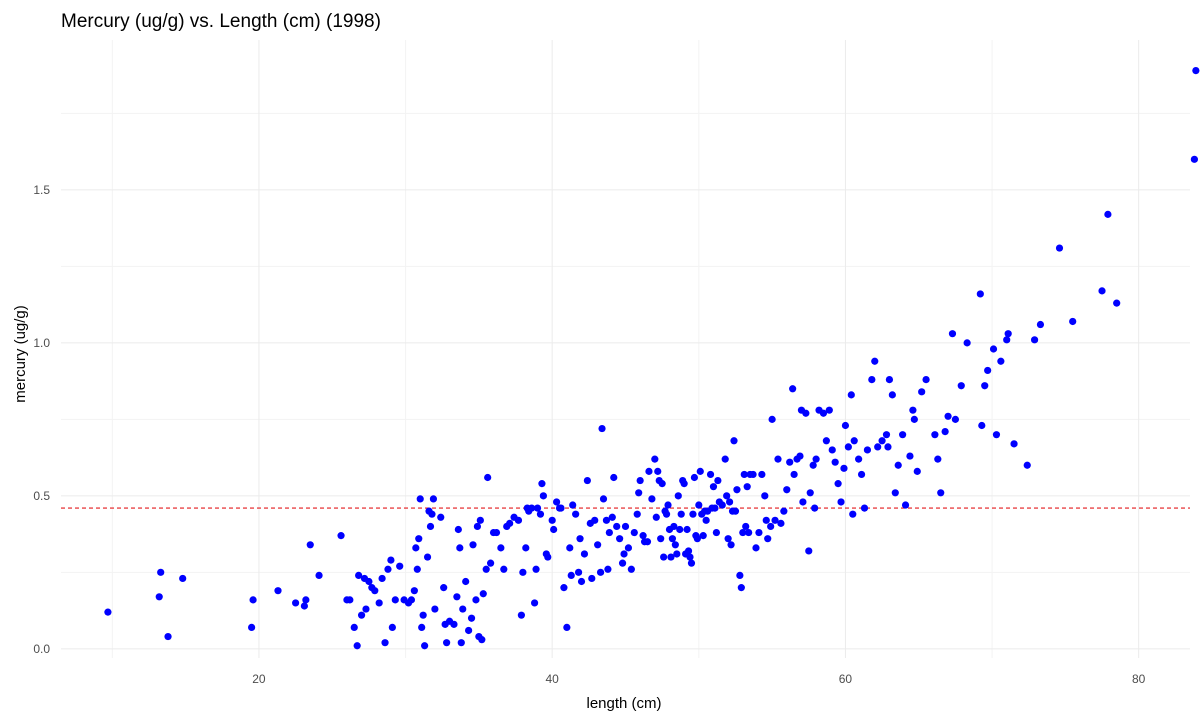  What do you see at coordinates (623, 703) in the screenshot?
I see `x-axis-title: length (cm)` at bounding box center [623, 703].